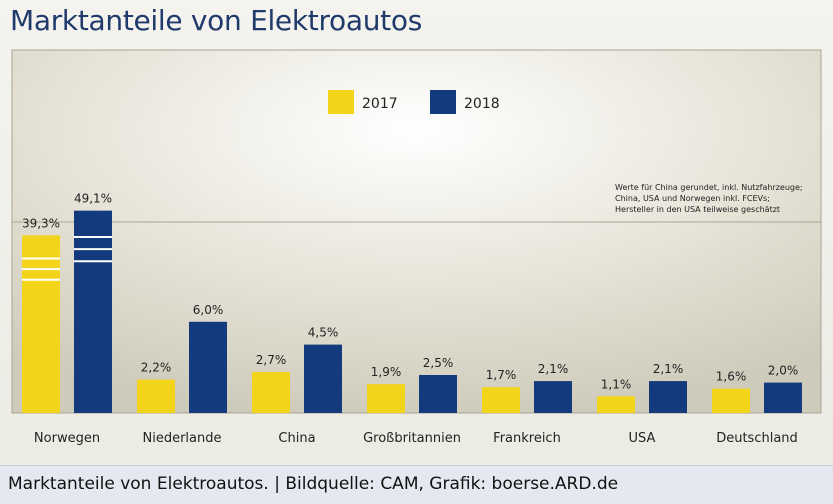  Describe the element at coordinates (182, 438) in the screenshot. I see `category-label-niederlande: Niederlande` at that location.